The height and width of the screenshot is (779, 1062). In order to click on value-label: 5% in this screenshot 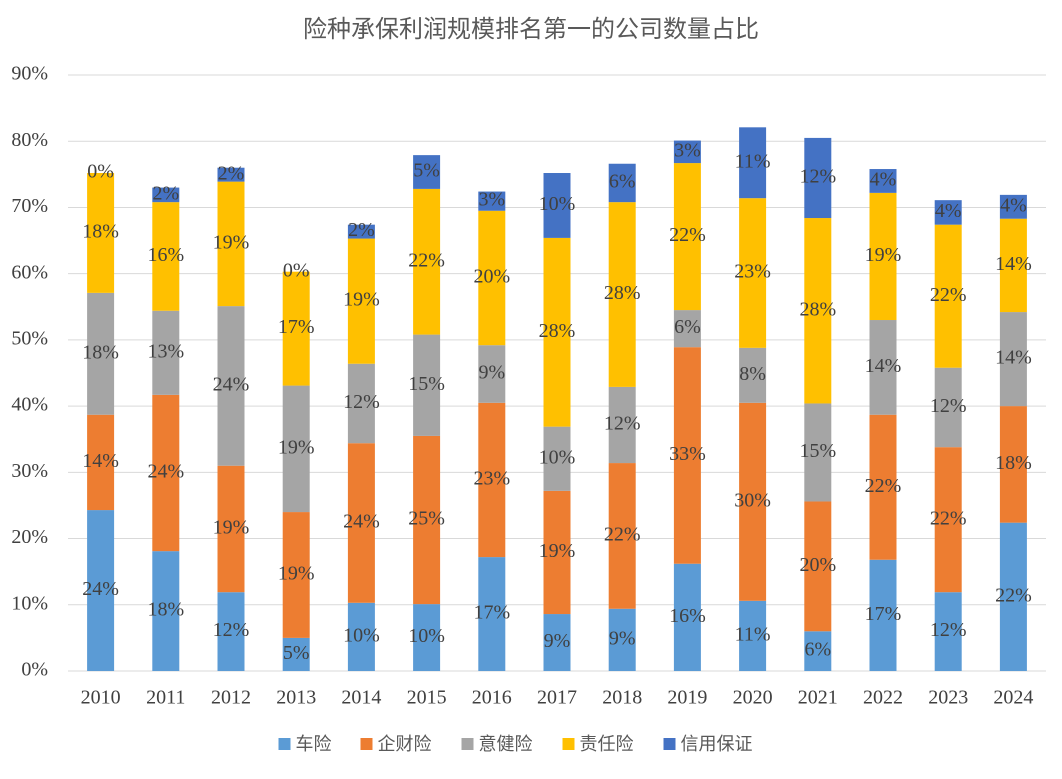, I will do `click(426, 171)`.